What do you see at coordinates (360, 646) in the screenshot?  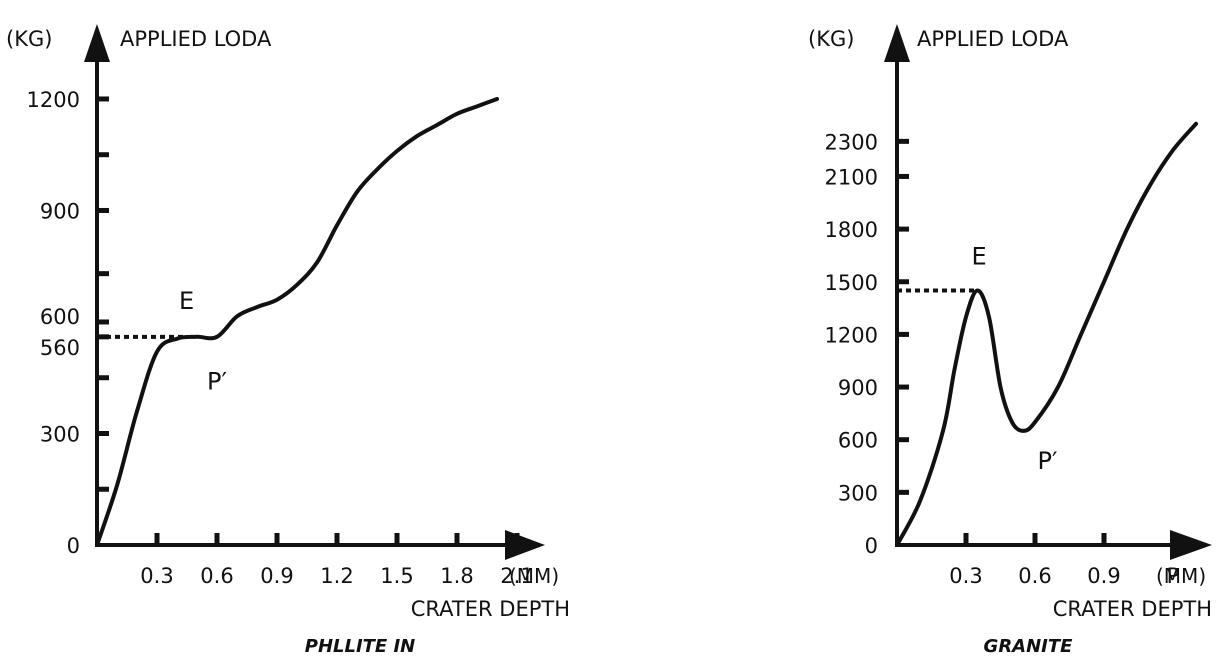 I see `chart-caption: PHLLITE IN` at bounding box center [360, 646].